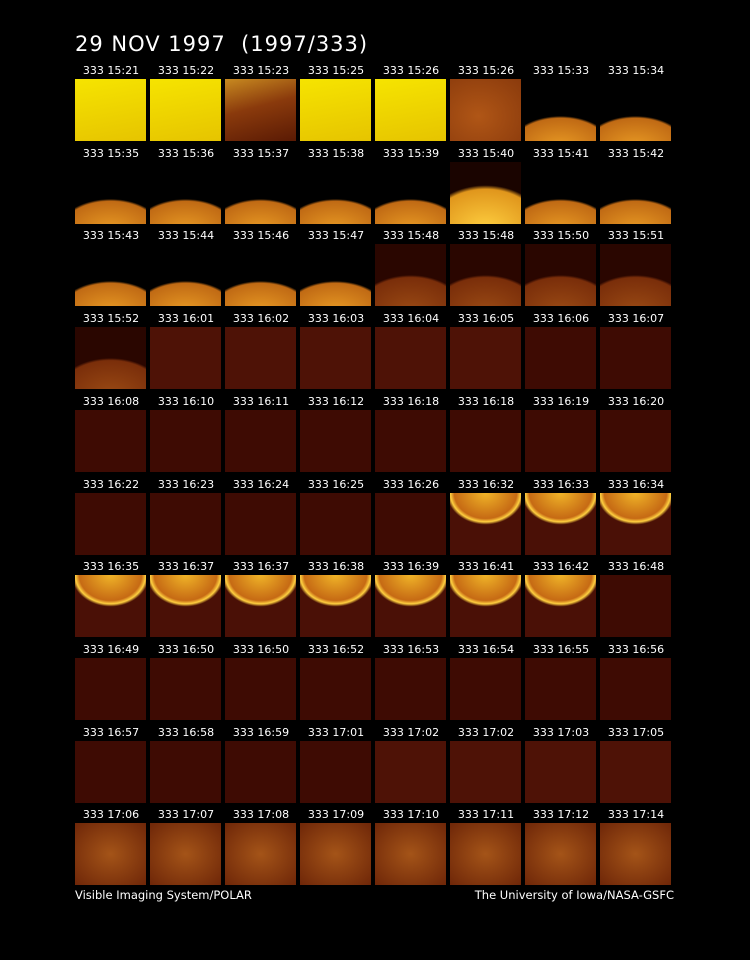 The width and height of the screenshot is (750, 960). I want to click on frame-label: 333 15:48, so click(486, 236).